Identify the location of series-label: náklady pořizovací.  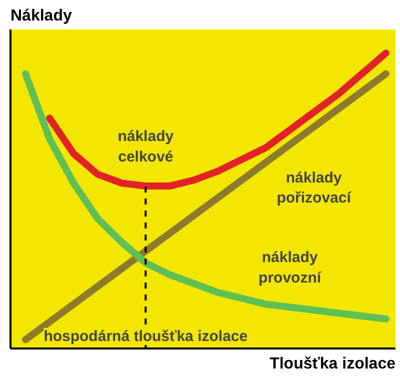
(314, 188).